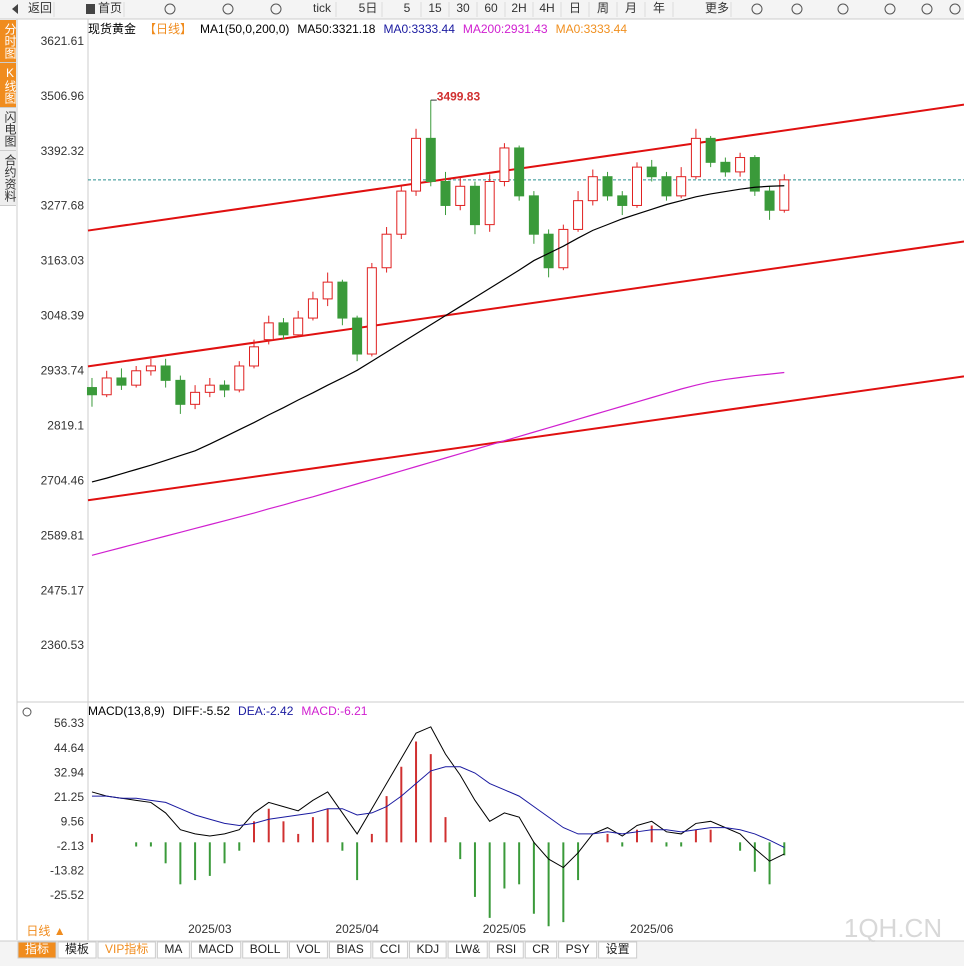  I want to click on legend-entry: MACD(13,8,9), so click(126, 711).